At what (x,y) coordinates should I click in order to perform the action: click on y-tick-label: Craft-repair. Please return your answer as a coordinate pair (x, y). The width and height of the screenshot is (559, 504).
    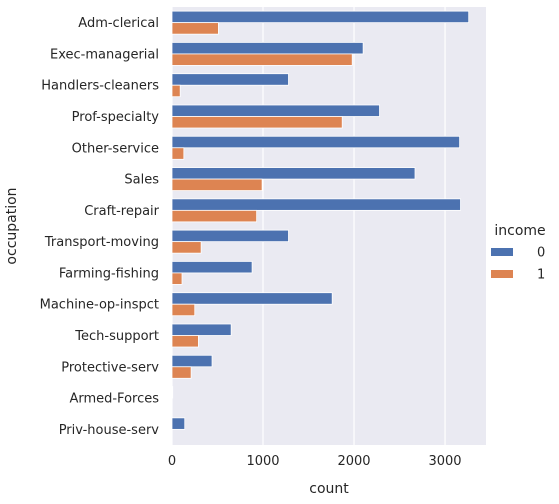
    Looking at the image, I should click on (121, 211).